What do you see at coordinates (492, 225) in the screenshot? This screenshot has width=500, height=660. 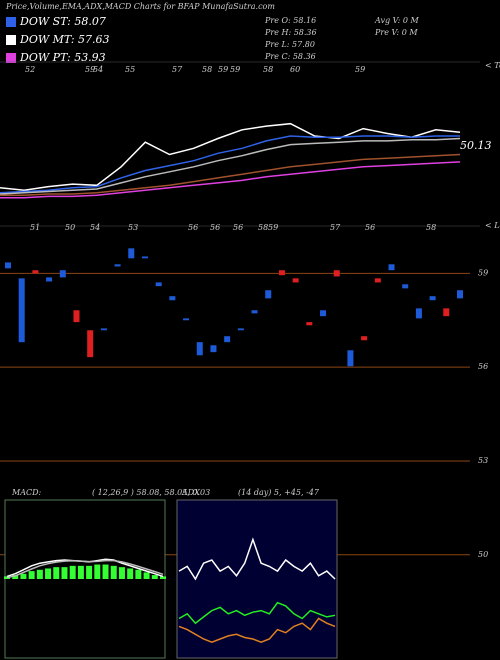 I see `lows-label: < Lows` at bounding box center [492, 225].